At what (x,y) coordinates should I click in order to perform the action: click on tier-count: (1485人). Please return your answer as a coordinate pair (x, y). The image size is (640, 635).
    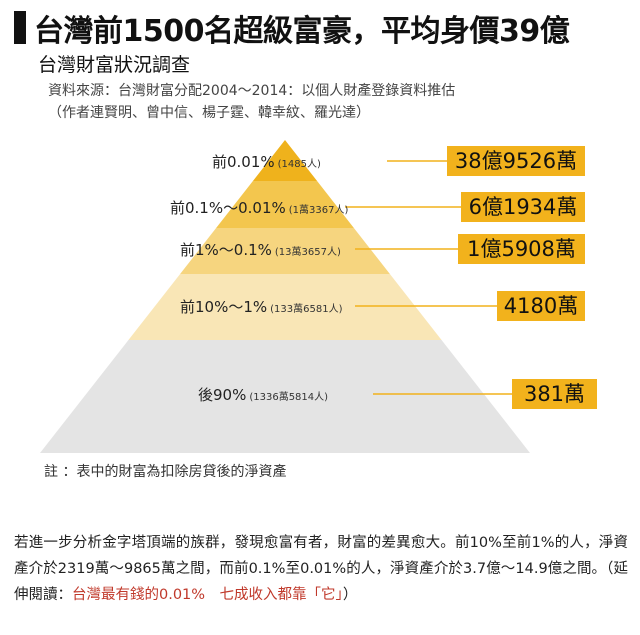
    Looking at the image, I should click on (299, 164).